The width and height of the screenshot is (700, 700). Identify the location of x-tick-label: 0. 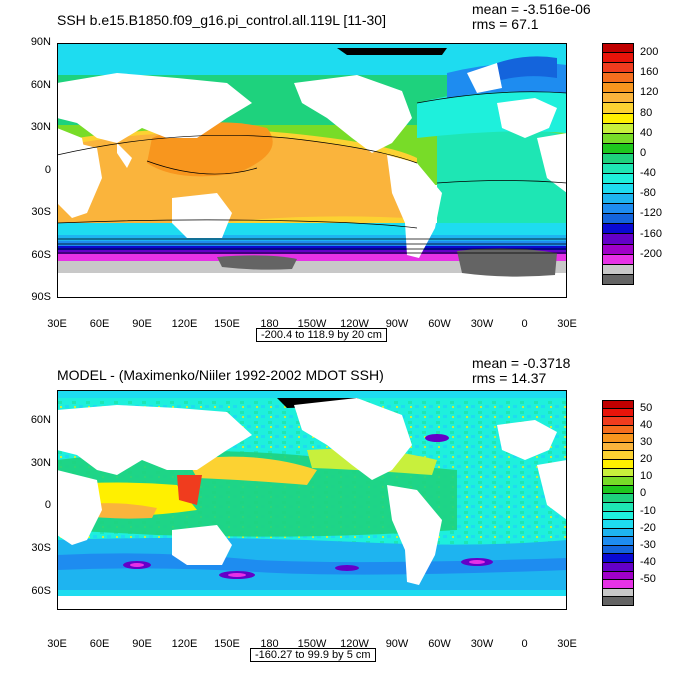
(524, 324).